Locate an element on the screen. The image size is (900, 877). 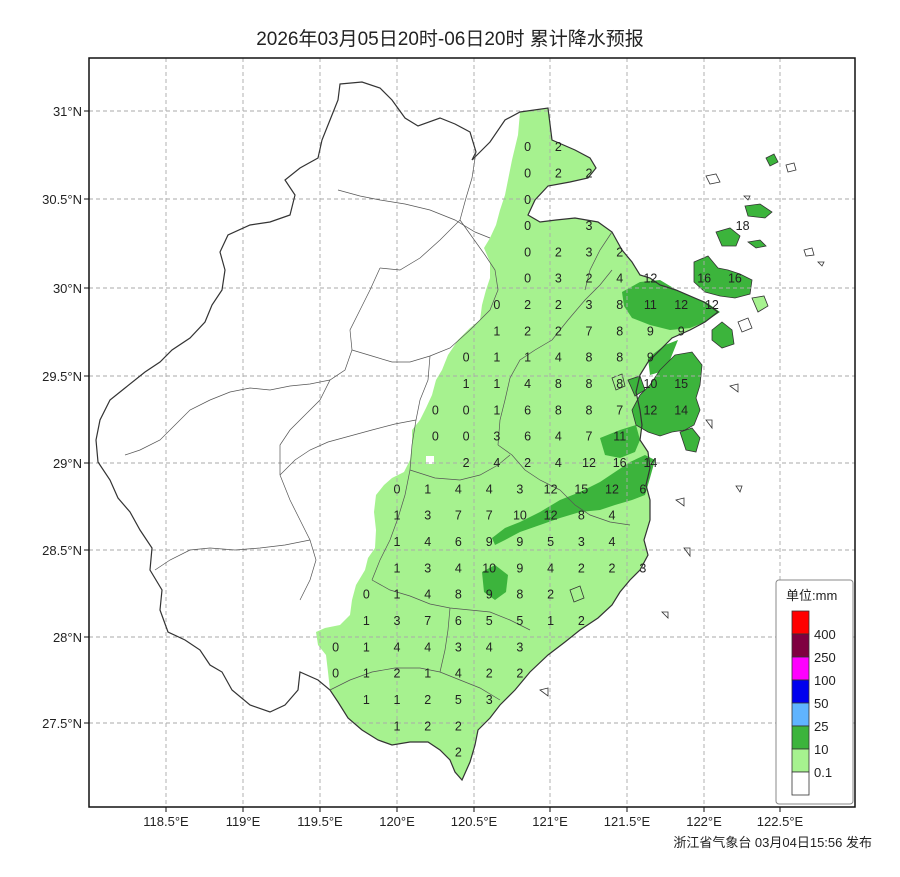
precip-value: 18 is located at coordinates (743, 226).